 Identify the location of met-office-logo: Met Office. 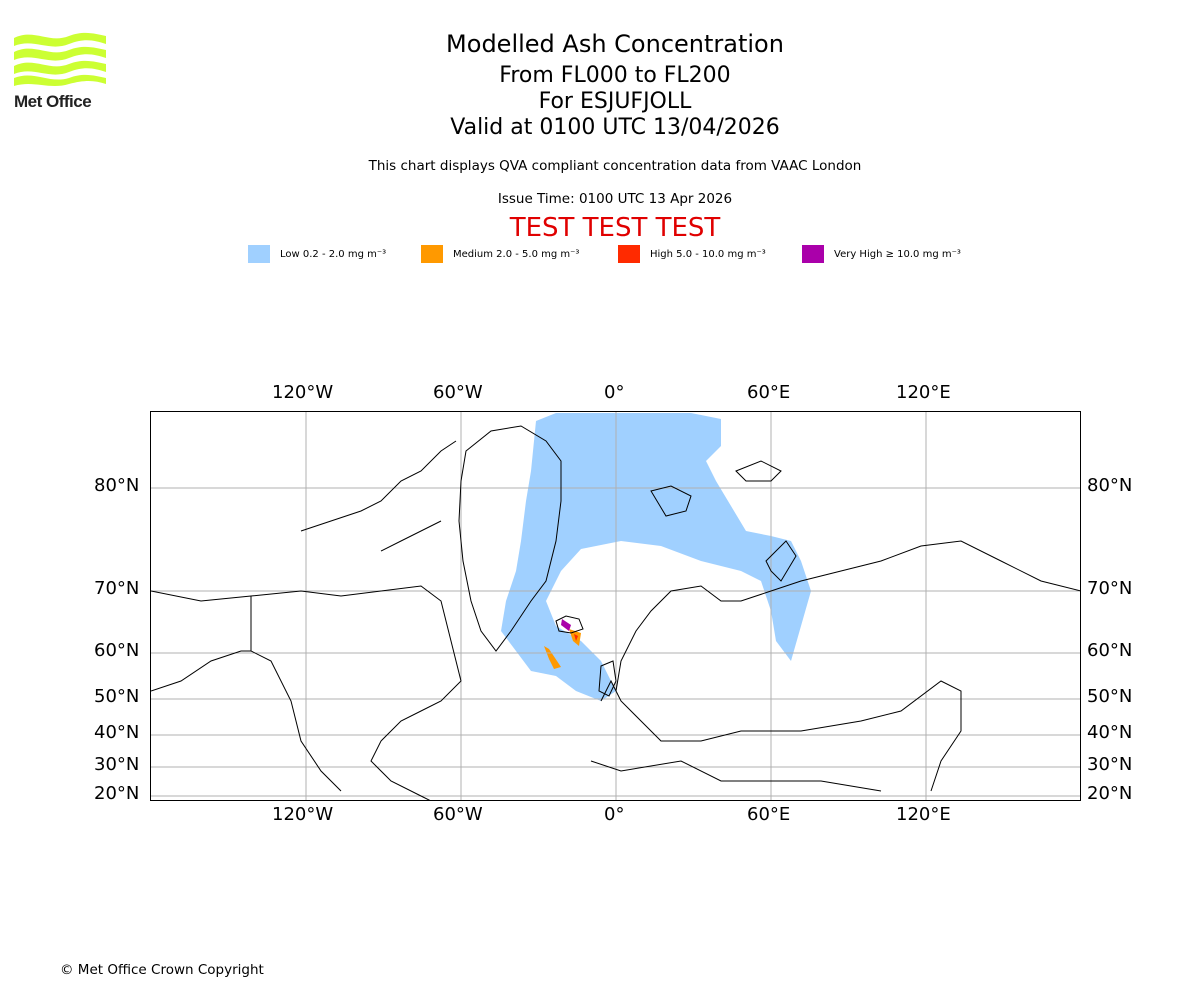
(60, 71).